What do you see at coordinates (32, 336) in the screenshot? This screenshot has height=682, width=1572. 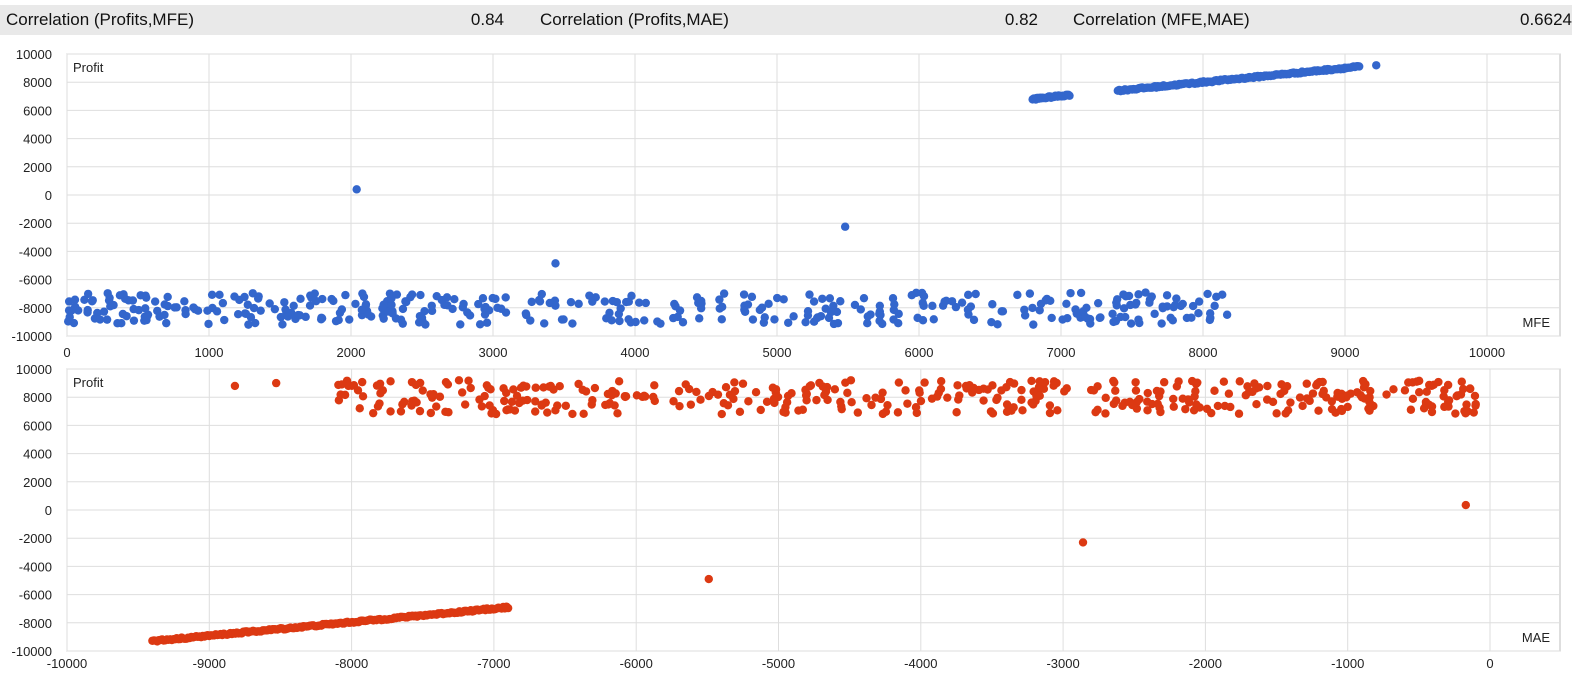 I see `mfe-y-tick-label: -10000` at bounding box center [32, 336].